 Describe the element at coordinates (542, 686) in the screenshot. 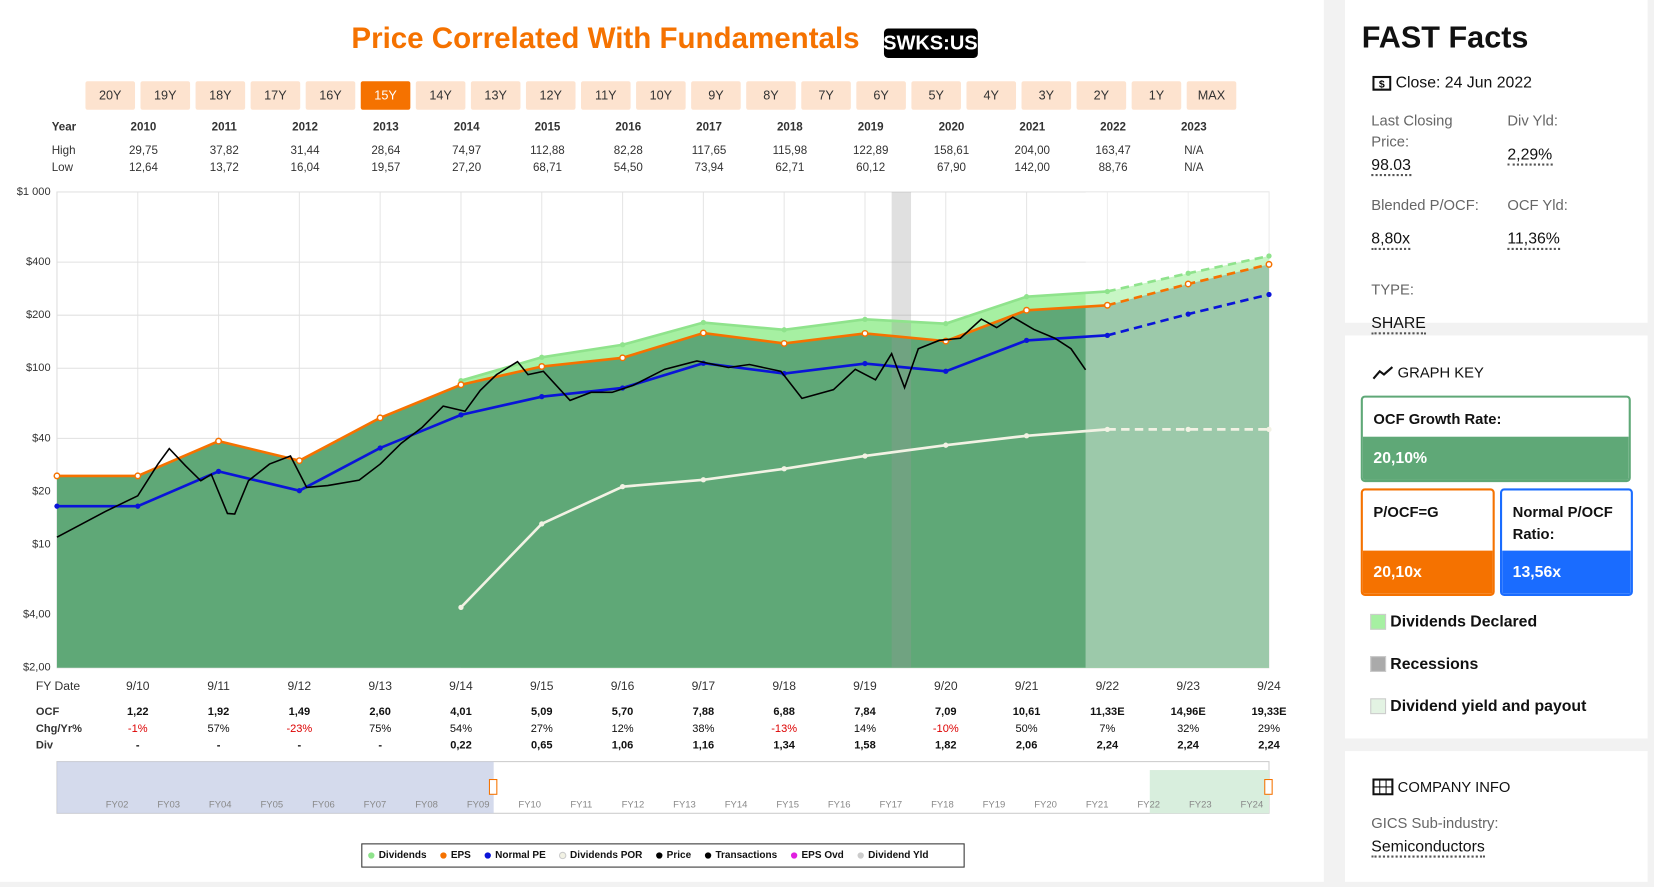

I see `x-tick-label: 9/15` at that location.